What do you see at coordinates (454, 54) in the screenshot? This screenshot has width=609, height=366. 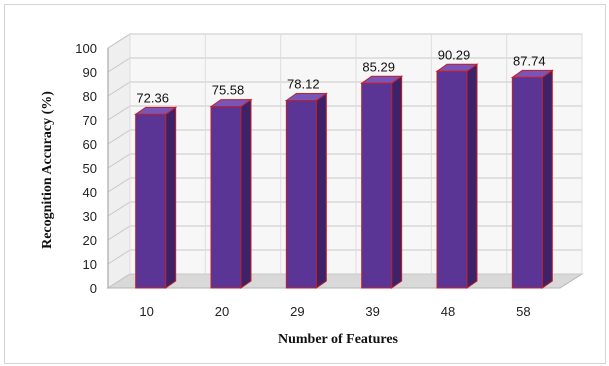 I see `data-label: 90.29` at bounding box center [454, 54].